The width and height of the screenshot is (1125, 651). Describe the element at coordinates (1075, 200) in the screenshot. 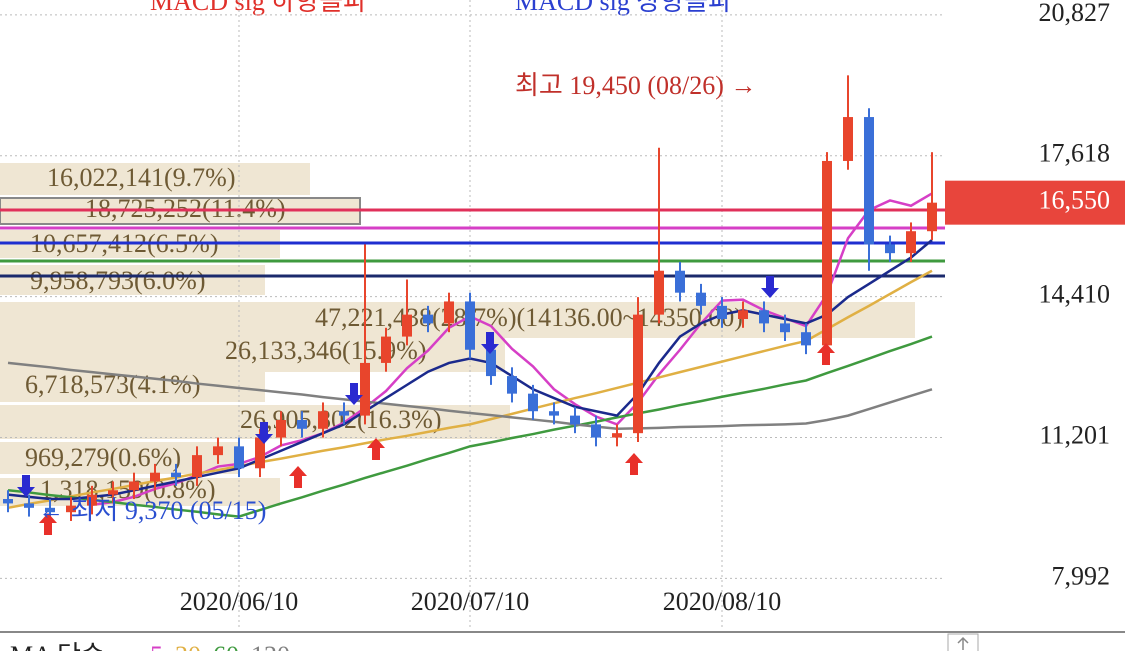

I see `last-price-label: 16,550` at that location.